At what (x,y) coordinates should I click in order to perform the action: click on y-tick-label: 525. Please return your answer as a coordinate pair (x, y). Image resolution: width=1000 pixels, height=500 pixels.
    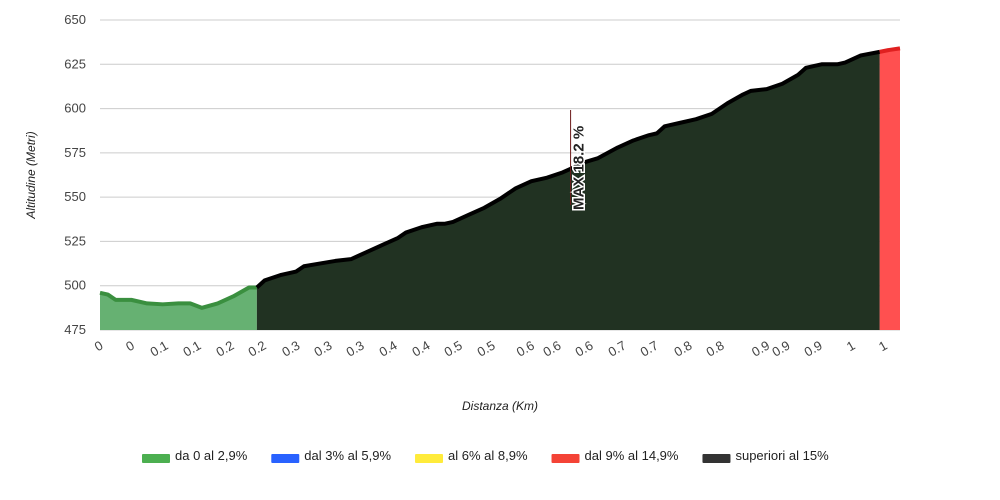
    Looking at the image, I should click on (75, 240).